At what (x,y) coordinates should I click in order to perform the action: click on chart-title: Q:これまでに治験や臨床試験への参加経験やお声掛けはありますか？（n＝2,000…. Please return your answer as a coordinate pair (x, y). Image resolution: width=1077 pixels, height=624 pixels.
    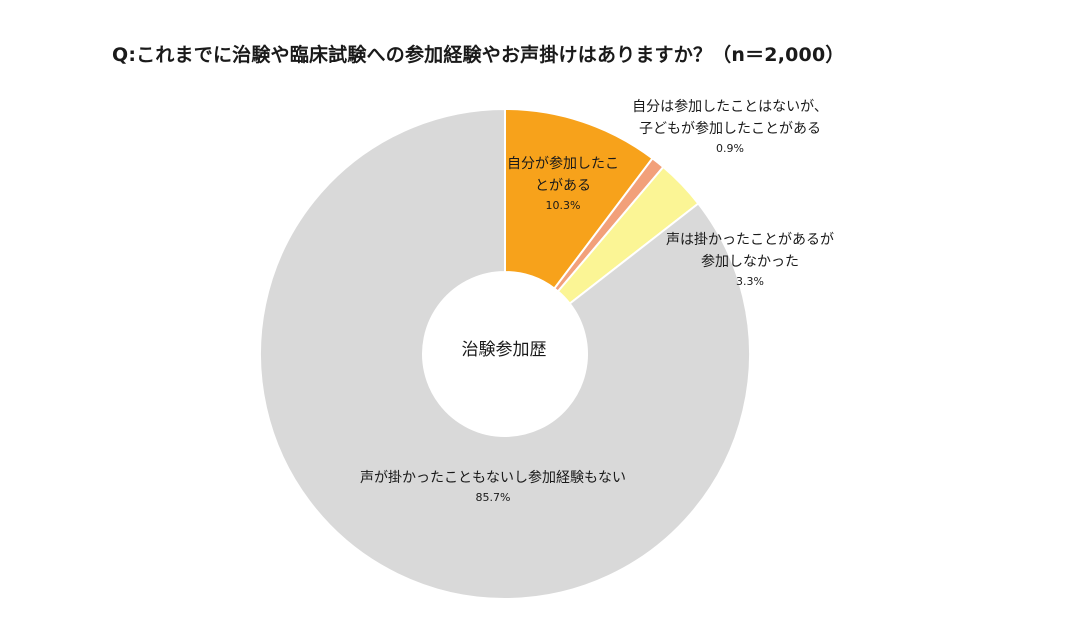
    Looking at the image, I should click on (478, 55).